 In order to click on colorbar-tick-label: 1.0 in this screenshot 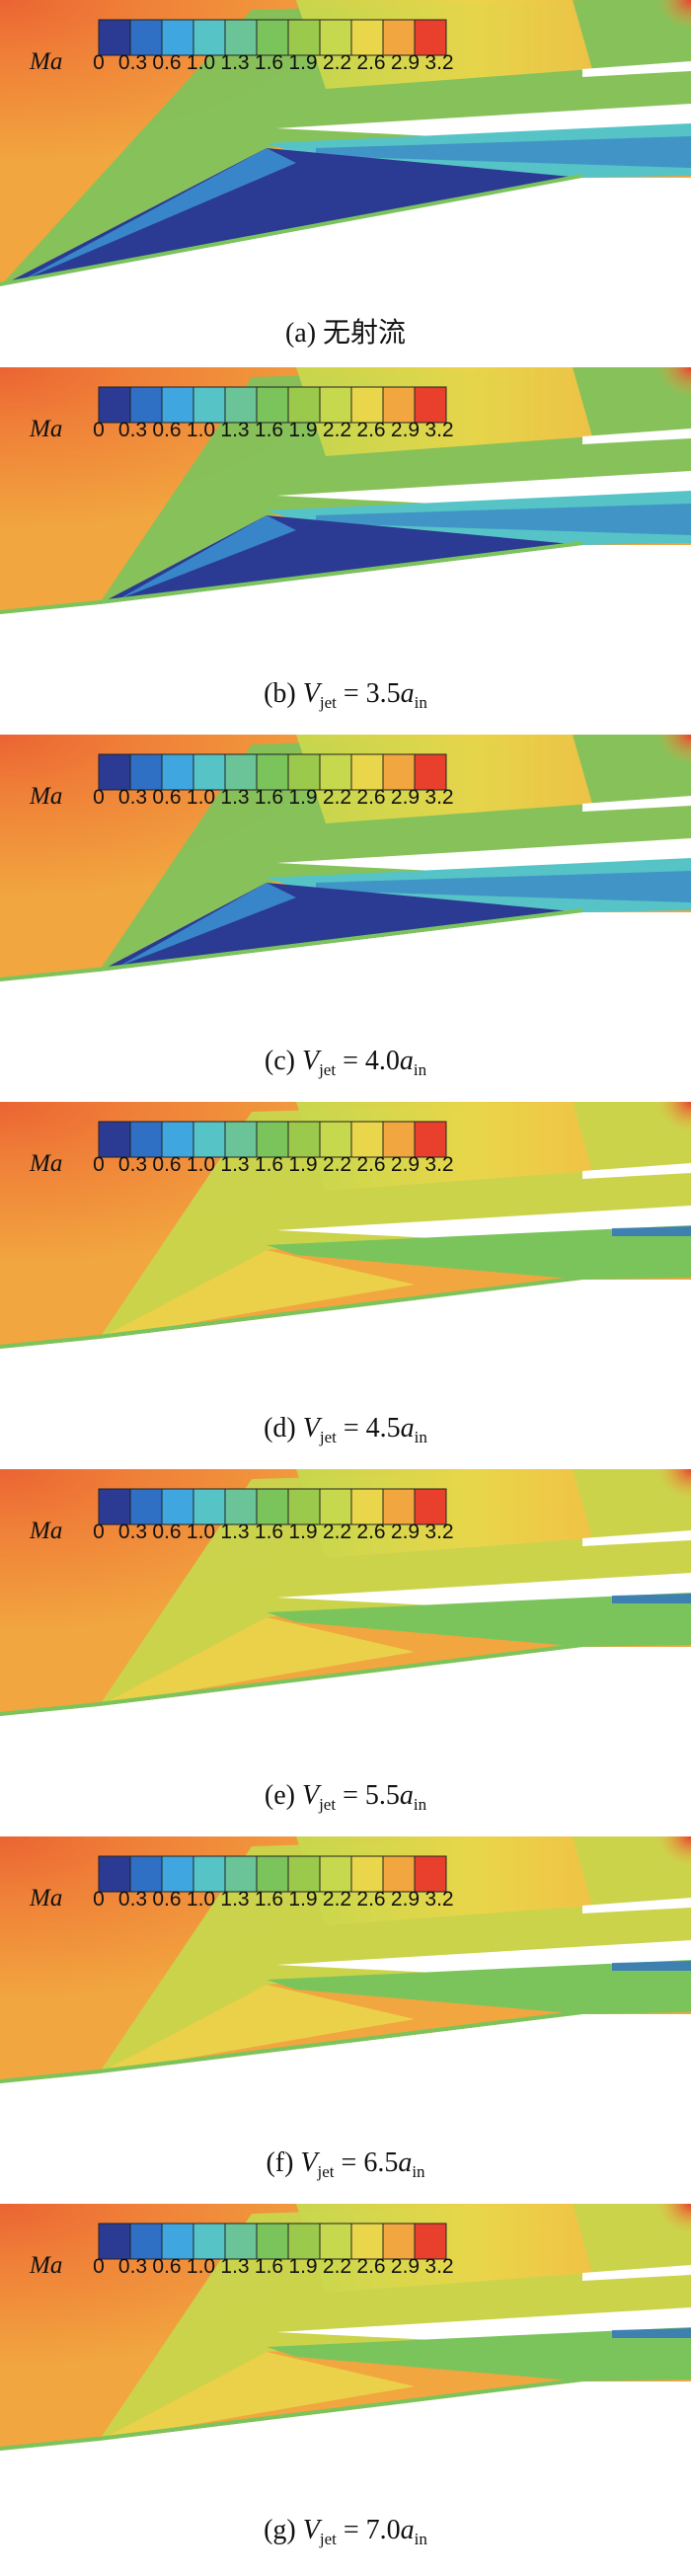, I will do `click(201, 62)`.